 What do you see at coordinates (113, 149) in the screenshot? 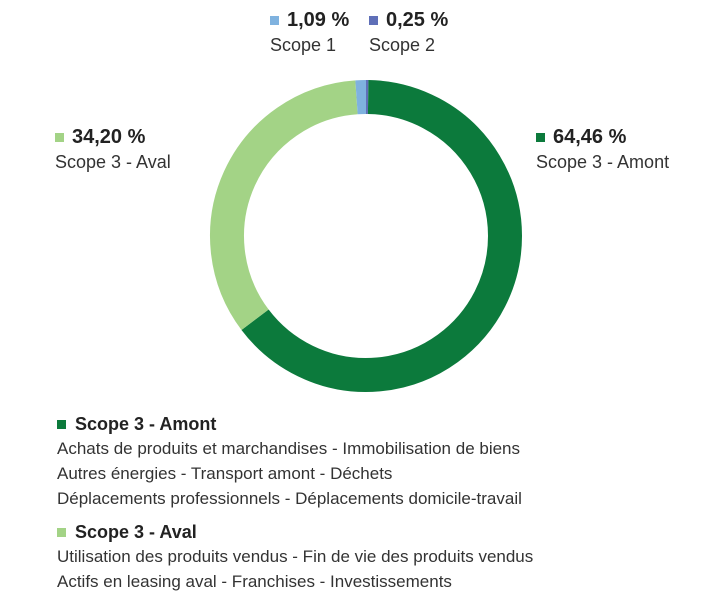
I see `callout-scope-3-aval: 34,20 % Scope 3 - Aval` at bounding box center [113, 149].